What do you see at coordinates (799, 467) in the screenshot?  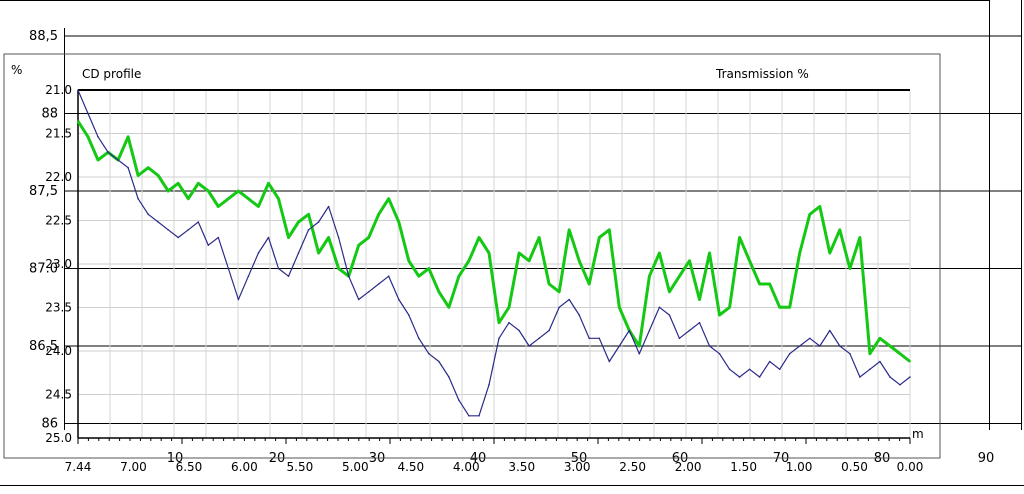 I see `inner-x-tick-label: 1.00` at bounding box center [799, 467].